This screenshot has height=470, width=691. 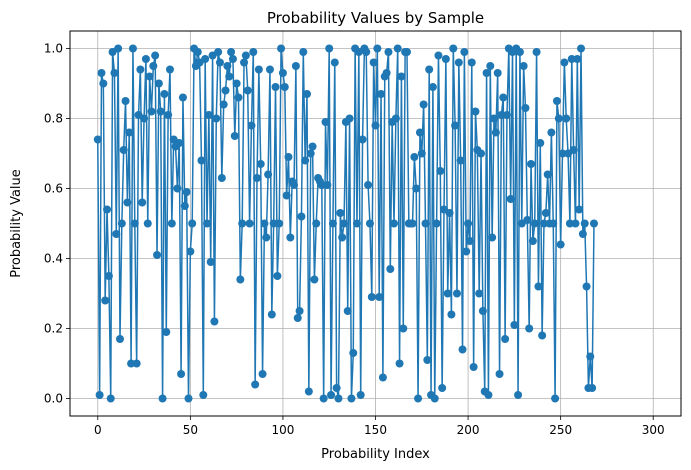 I want to click on x-tick-label: 250, so click(x=560, y=430).